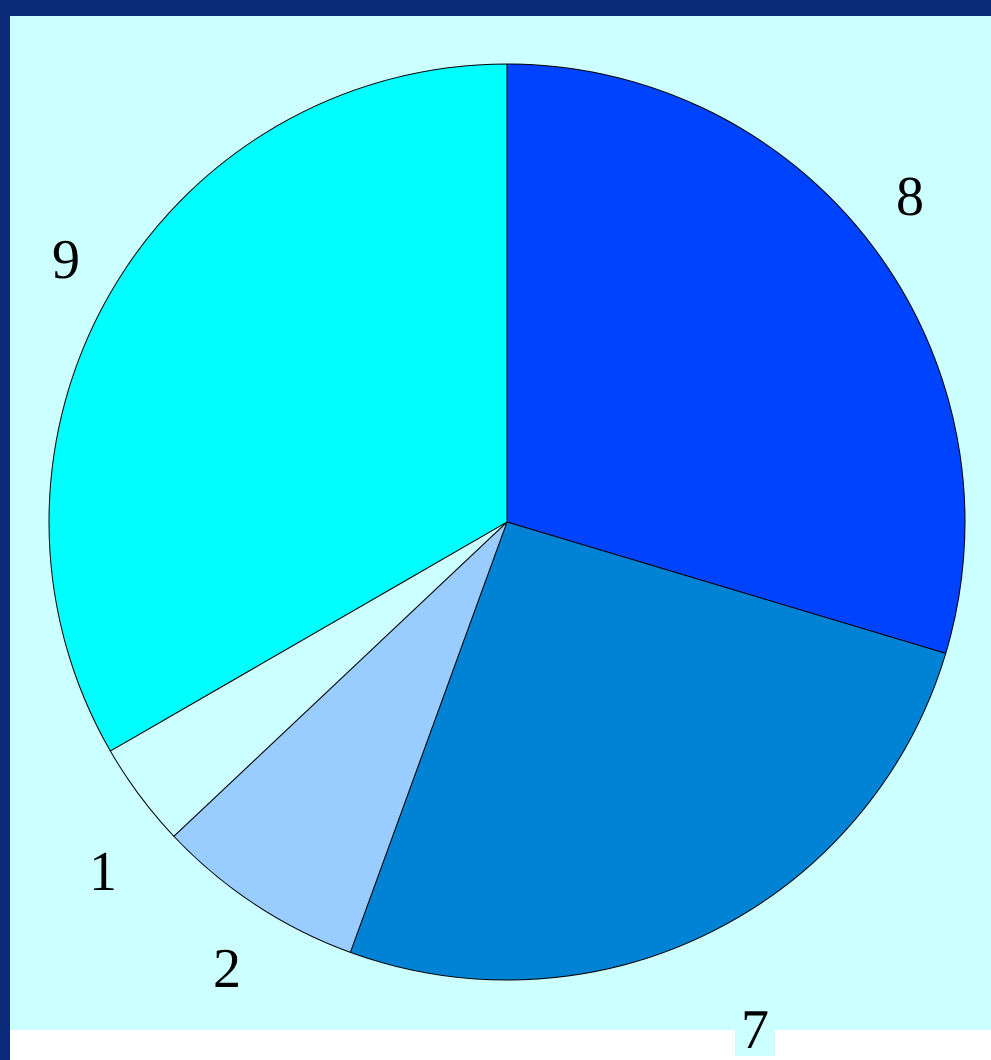 Image resolution: width=991 pixels, height=1060 pixels. What do you see at coordinates (66, 260) in the screenshot?
I see `pie-label-9: 9` at bounding box center [66, 260].